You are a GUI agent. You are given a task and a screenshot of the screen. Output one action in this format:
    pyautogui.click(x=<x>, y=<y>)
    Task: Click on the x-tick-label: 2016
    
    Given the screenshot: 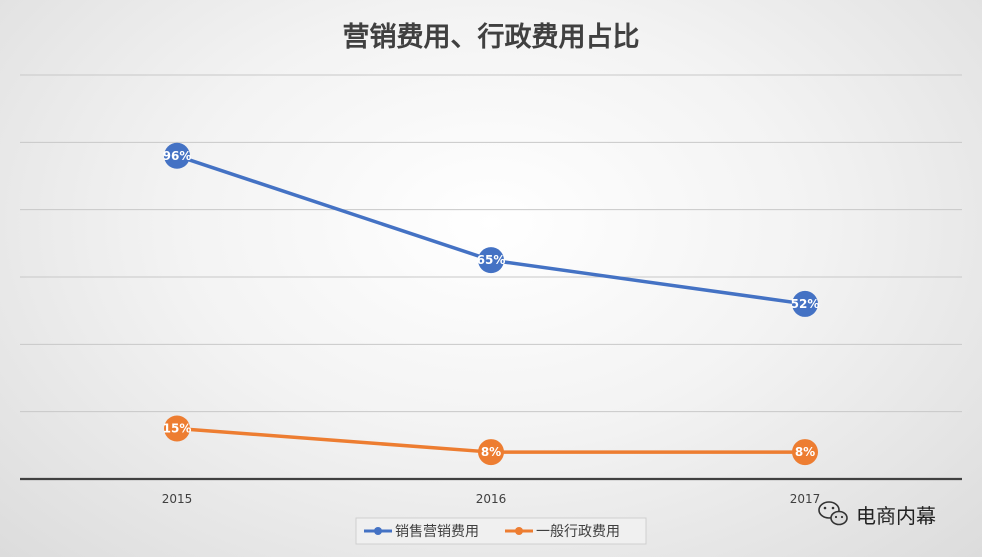 What is the action you would take?
    pyautogui.click(x=491, y=499)
    